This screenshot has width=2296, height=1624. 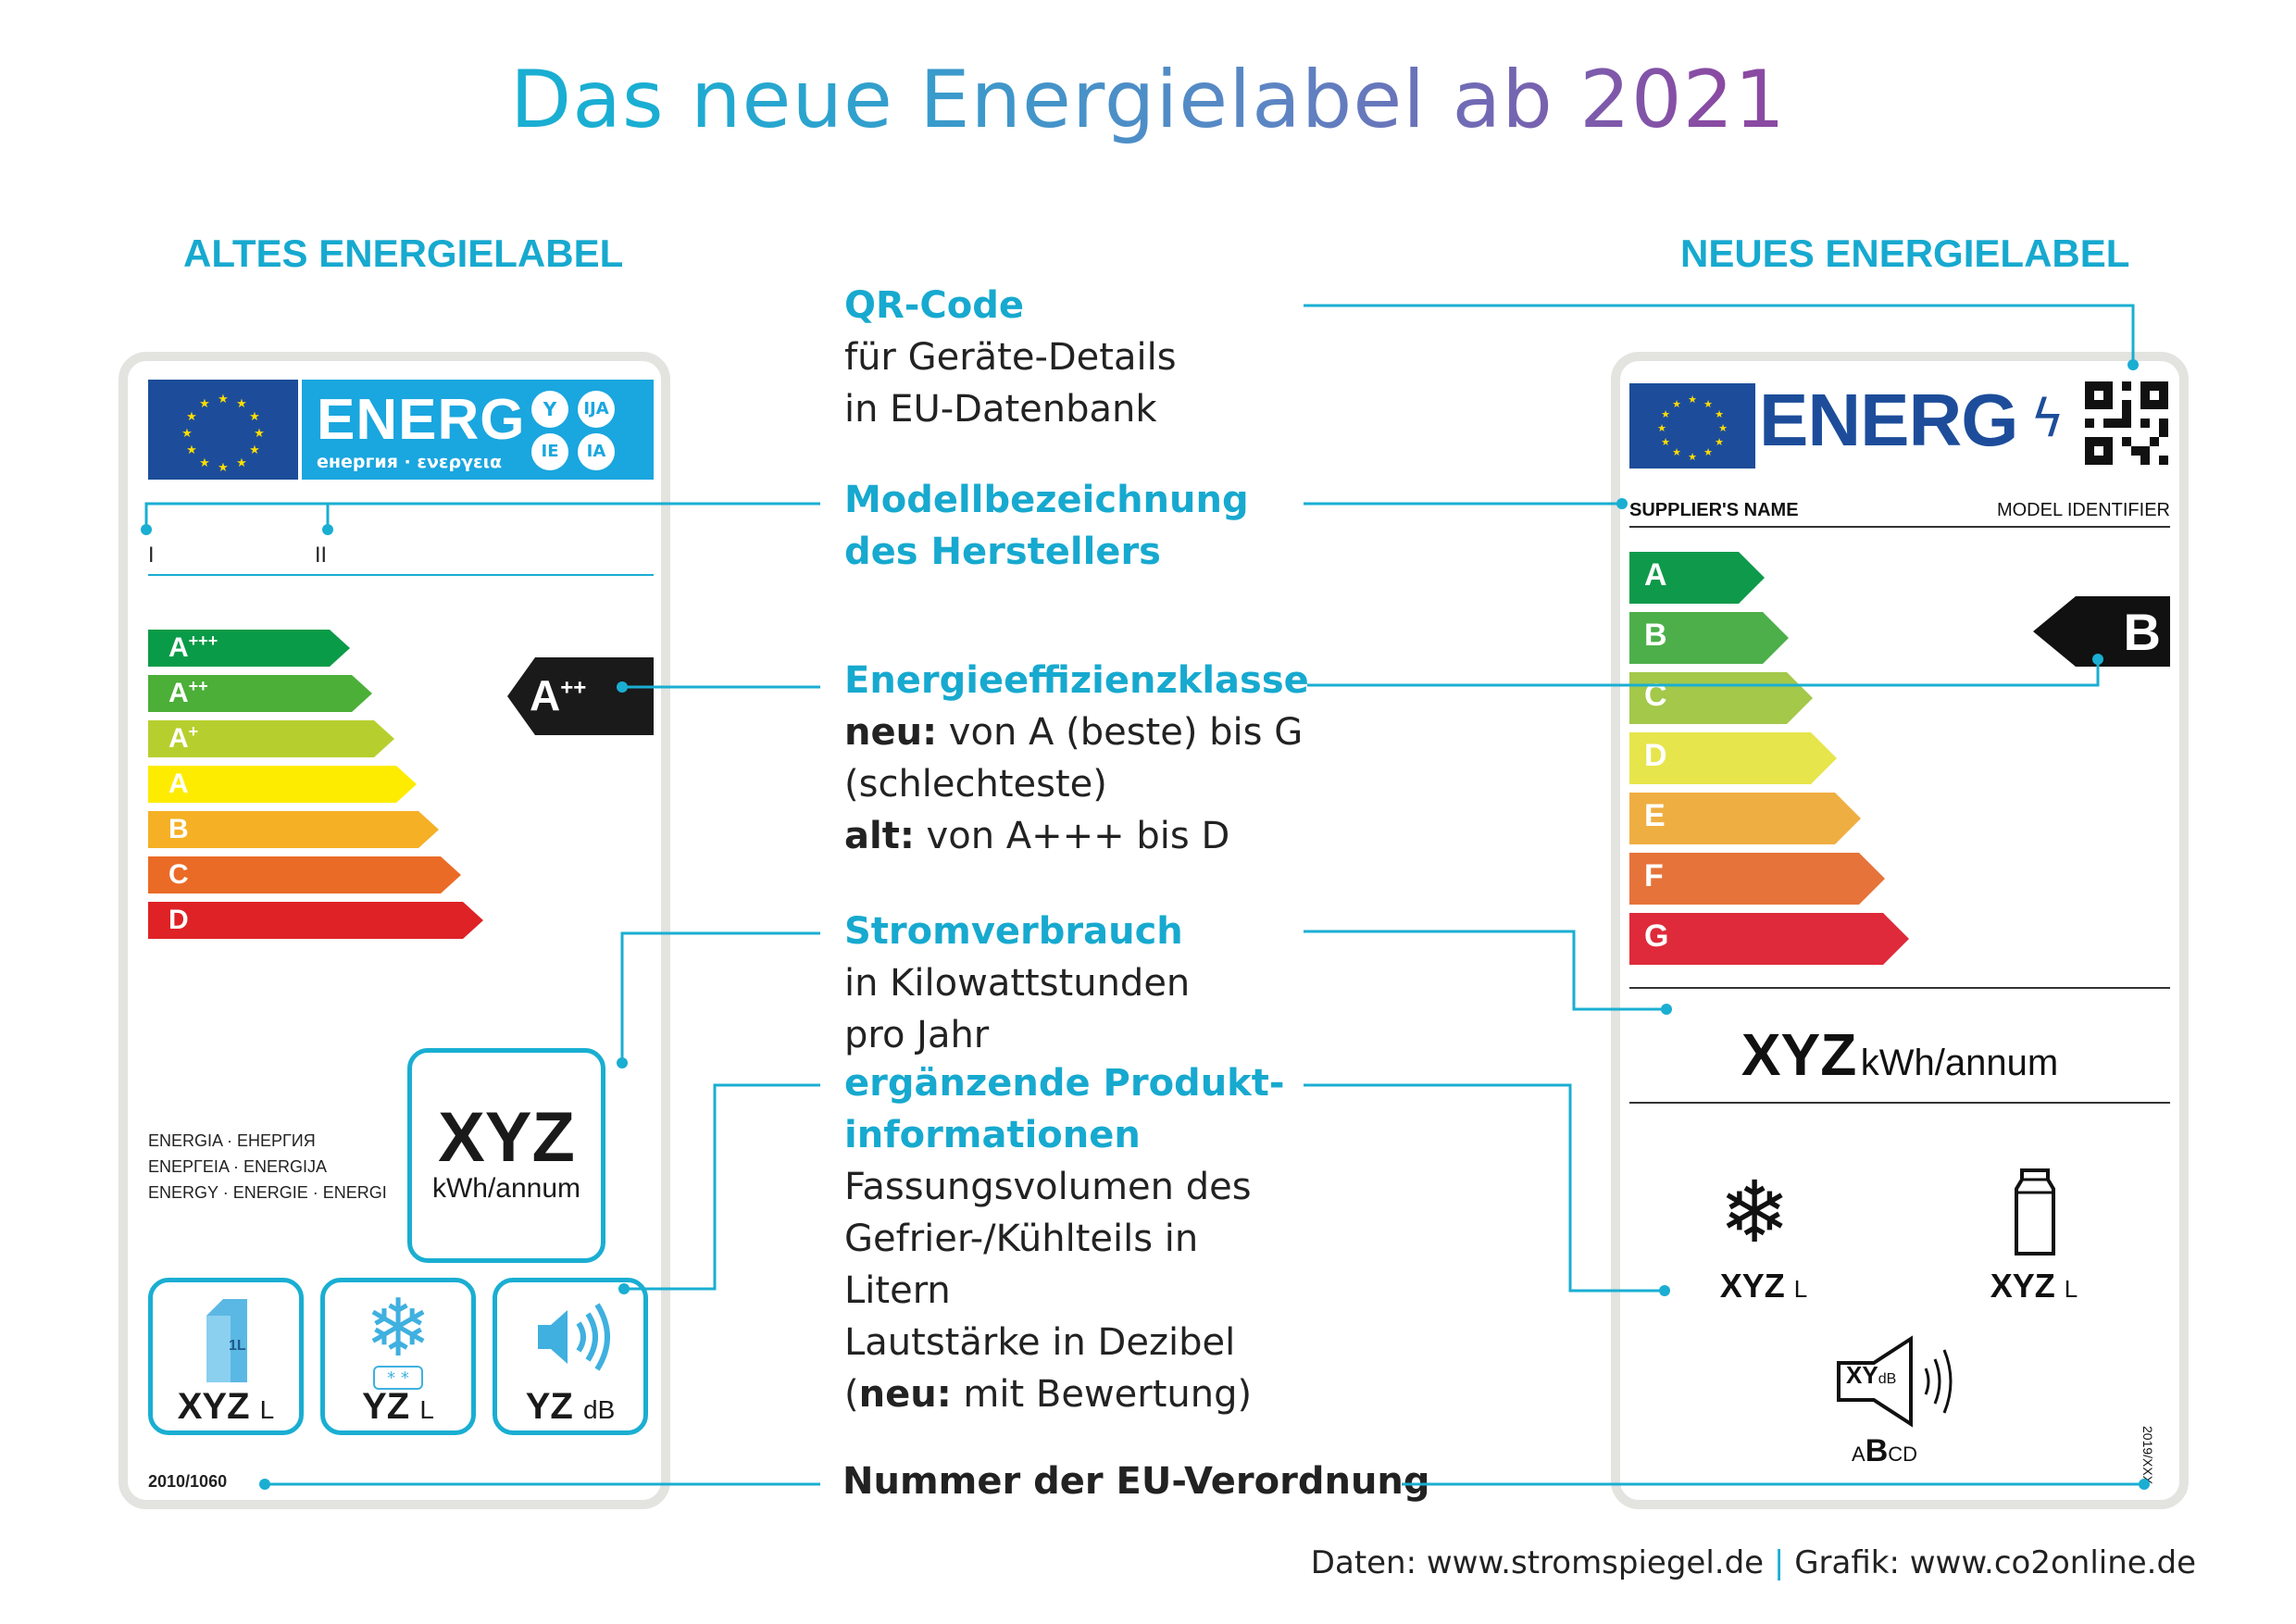 I want to click on carton-text: 1L, so click(x=237, y=1346).